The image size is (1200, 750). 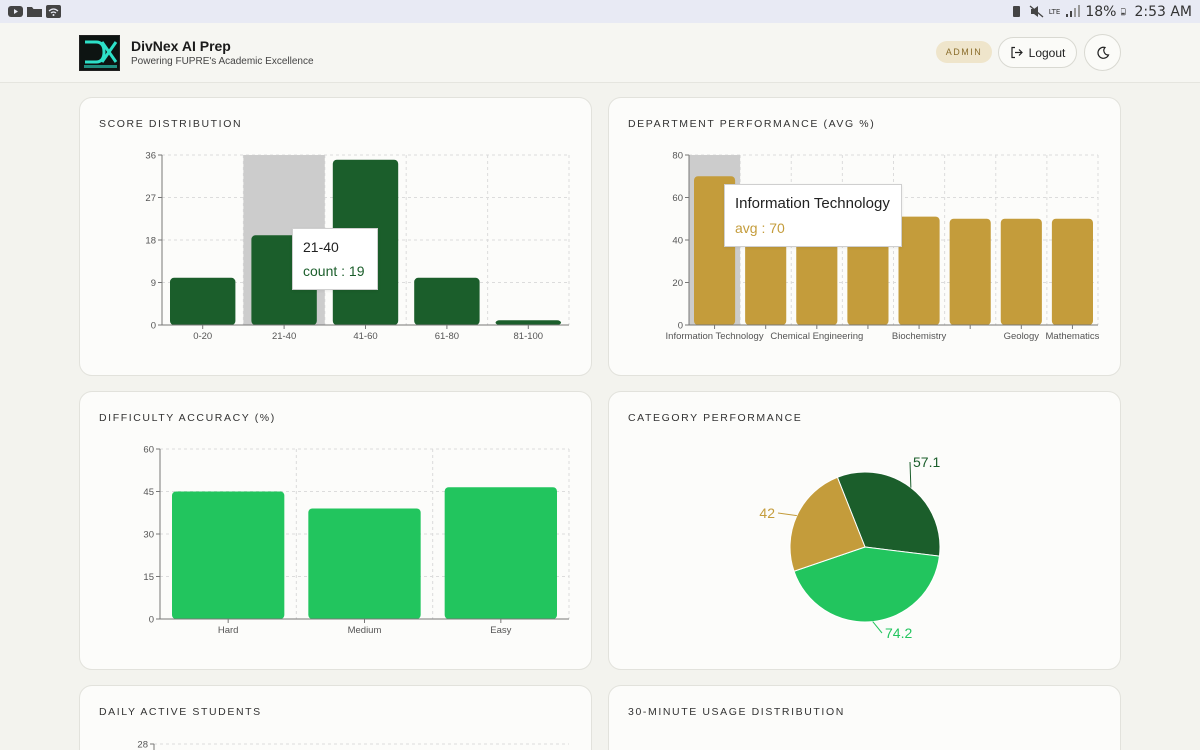 I want to click on y-tick-label: 20, so click(x=677, y=283).